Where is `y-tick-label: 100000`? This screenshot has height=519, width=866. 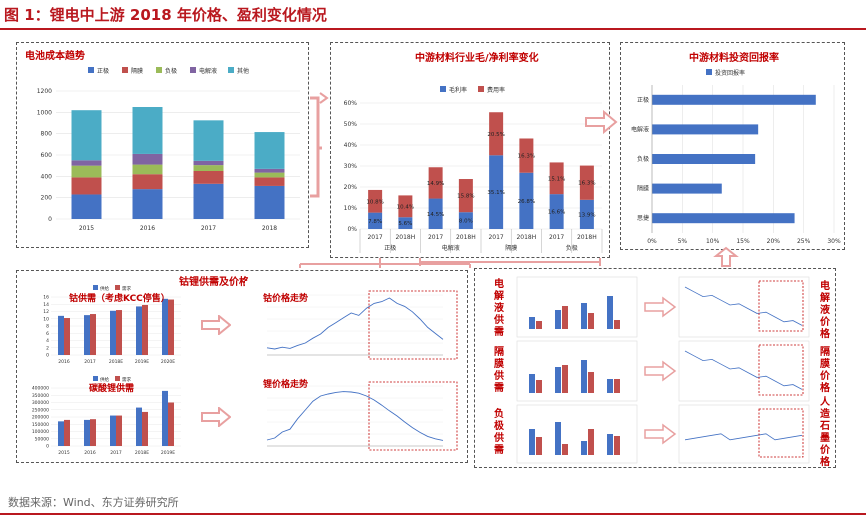
y-tick-label: 100000 is located at coordinates (40, 432).